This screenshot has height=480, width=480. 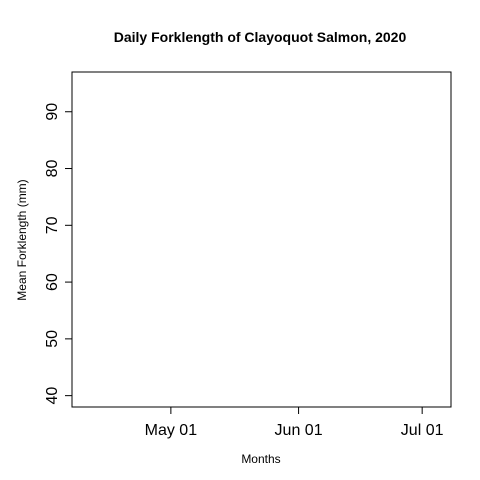 What do you see at coordinates (58, 254) in the screenshot?
I see `y-axis: 40 50 60 70 80 90` at bounding box center [58, 254].